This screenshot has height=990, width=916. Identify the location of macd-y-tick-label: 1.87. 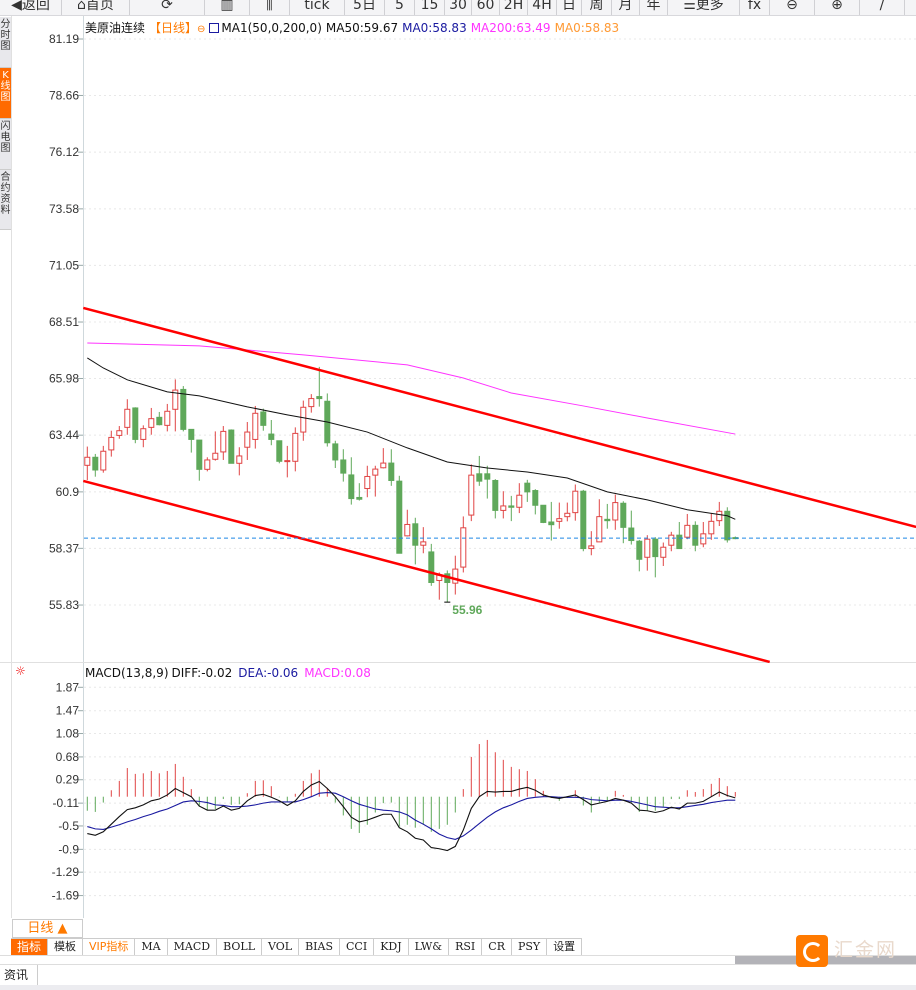
(68, 687).